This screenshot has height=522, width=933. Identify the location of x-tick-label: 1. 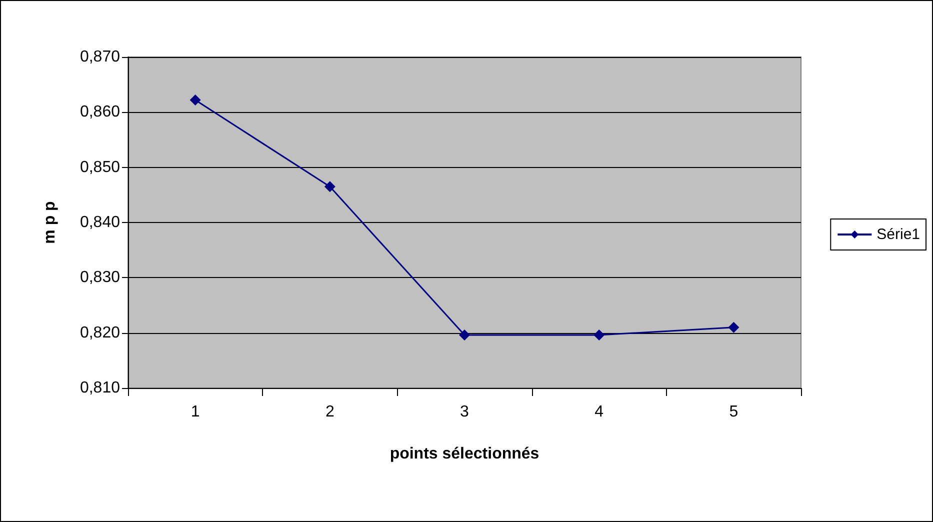
(195, 412).